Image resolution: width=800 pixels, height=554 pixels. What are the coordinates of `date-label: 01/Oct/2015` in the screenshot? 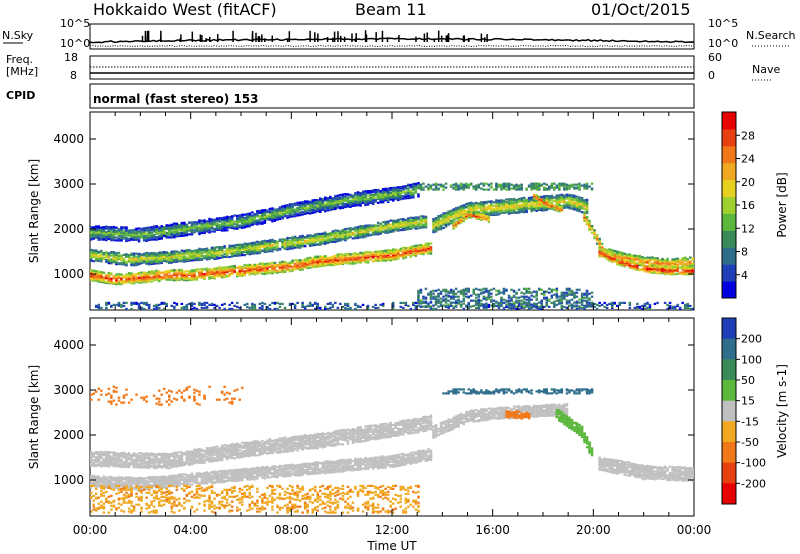 It's located at (641, 9).